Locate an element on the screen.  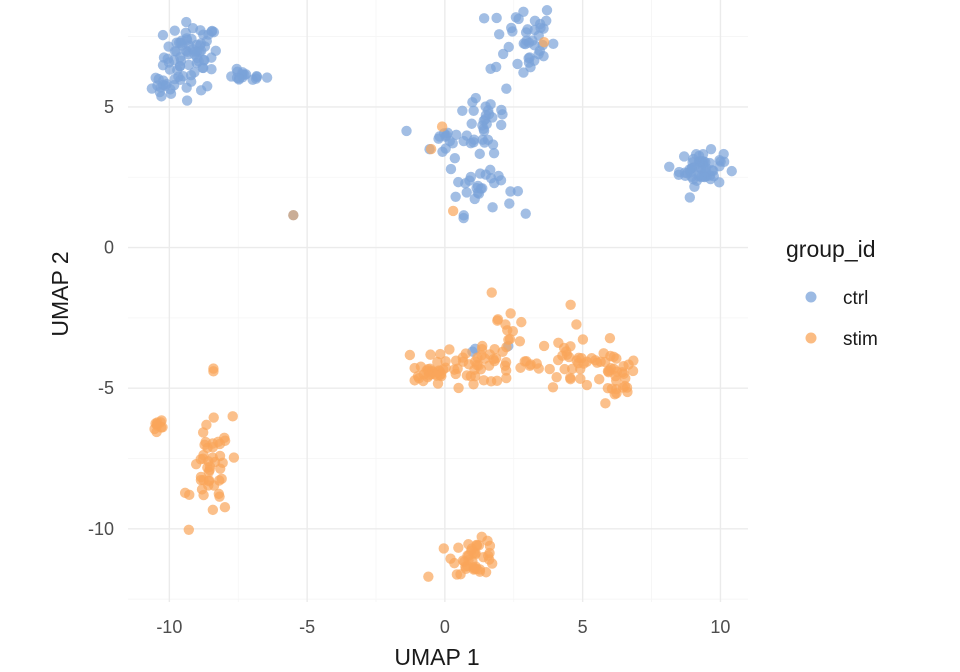
x-tick-label: 0 is located at coordinates (445, 627).